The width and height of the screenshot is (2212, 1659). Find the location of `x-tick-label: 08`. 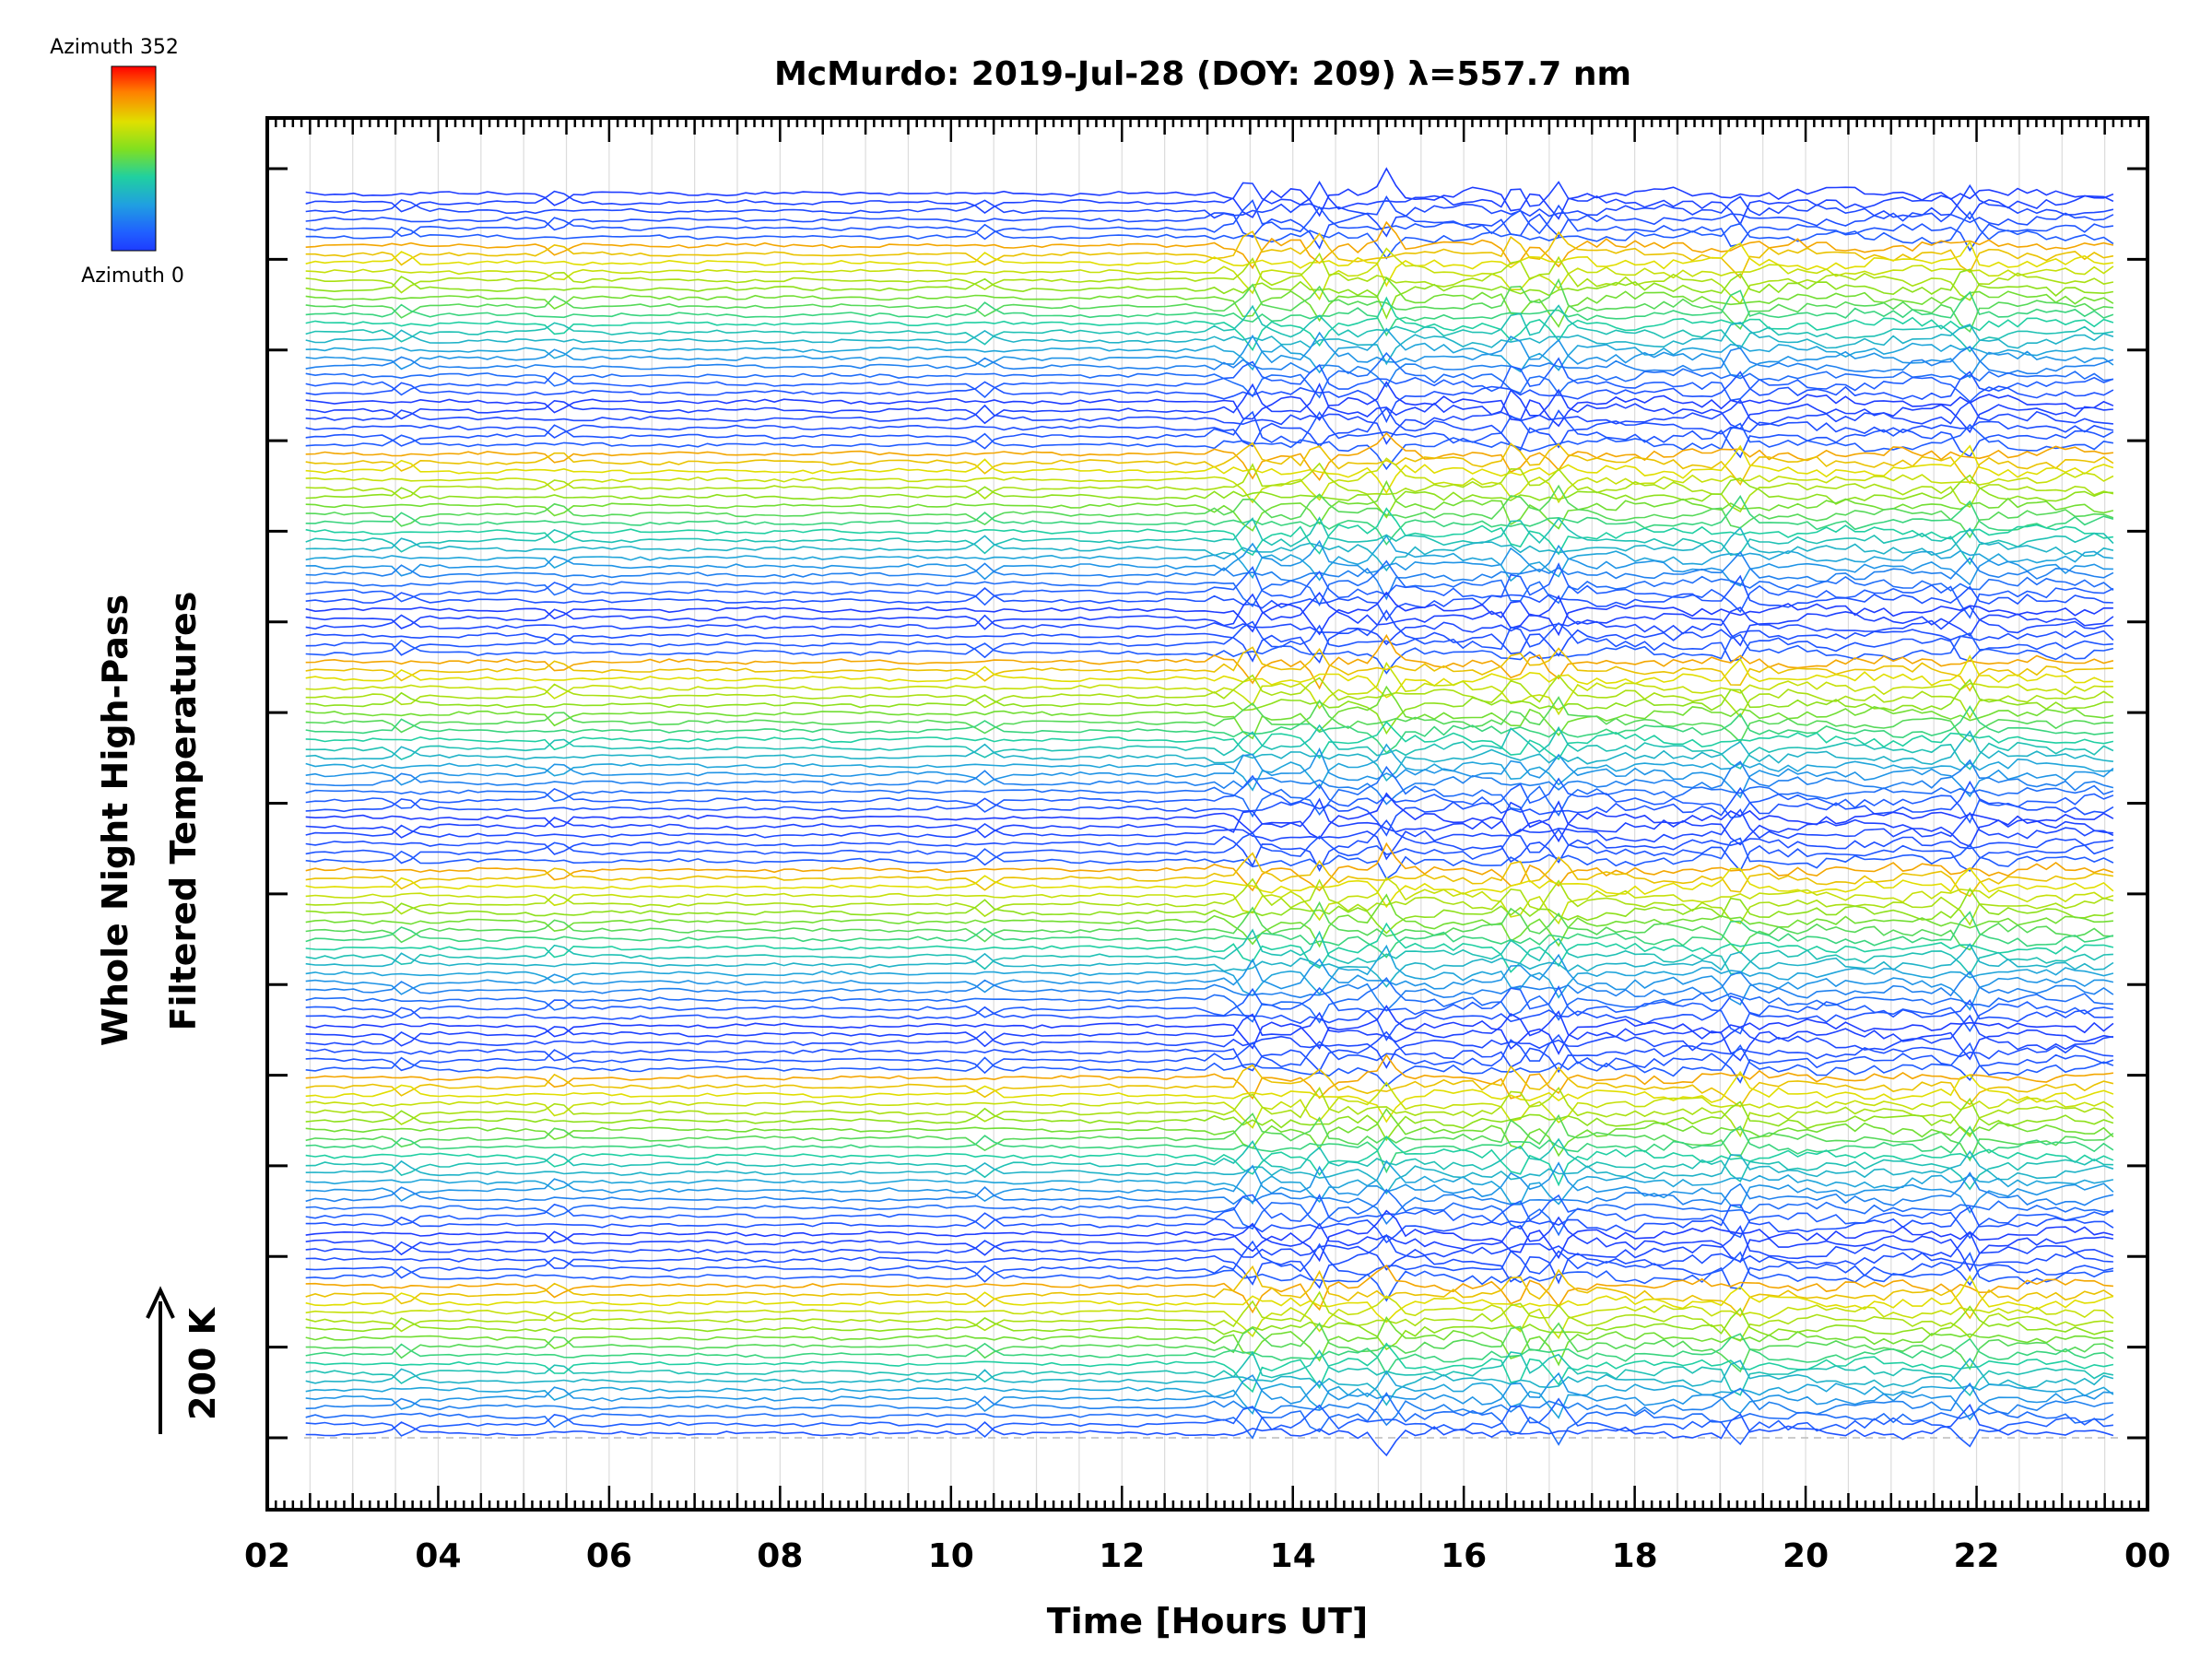

x-tick-label: 08 is located at coordinates (780, 1556).